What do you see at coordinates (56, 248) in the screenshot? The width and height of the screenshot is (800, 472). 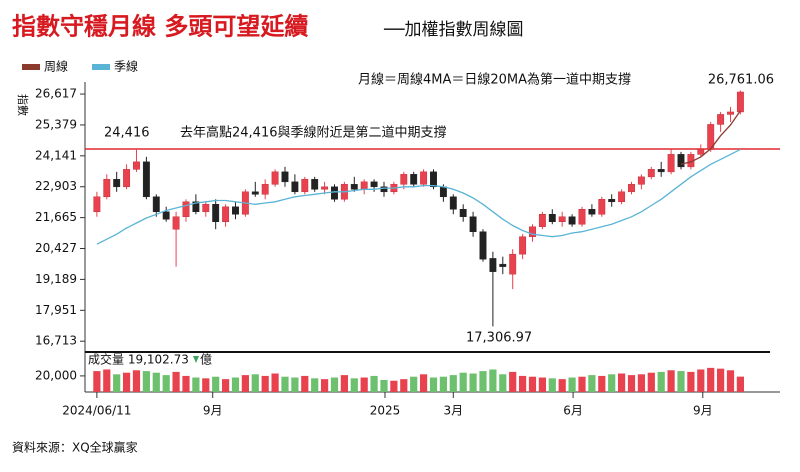 I see `y-tick-label: 20,427` at bounding box center [56, 248].